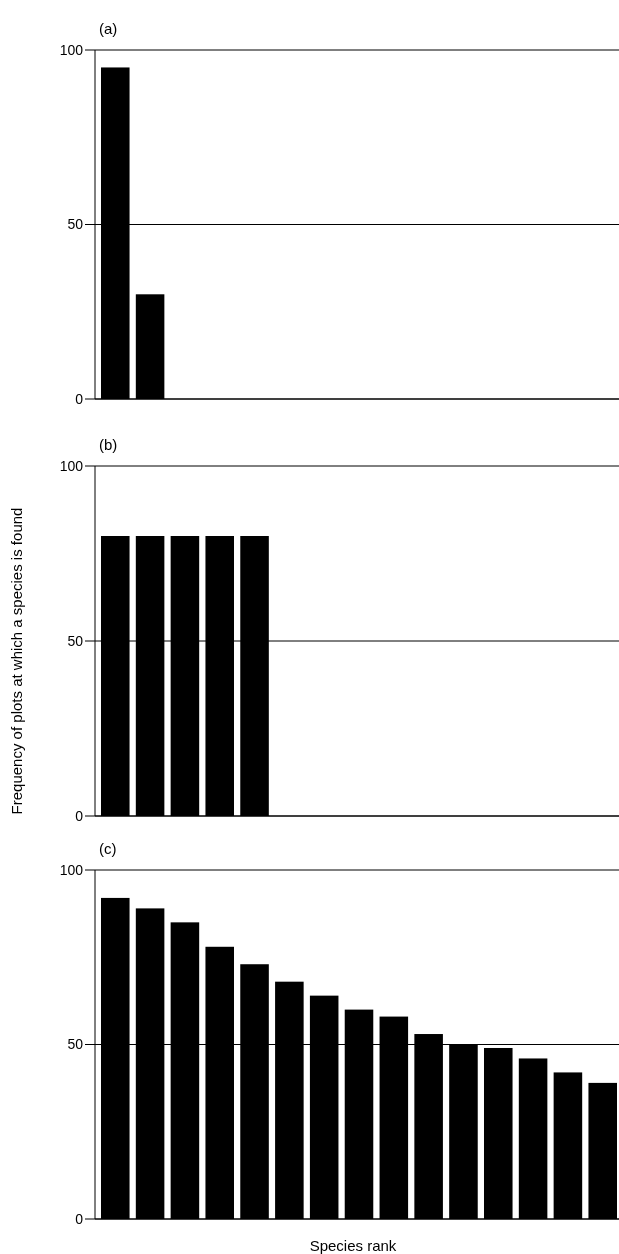 The image size is (619, 1254). I want to click on x-axis-title: Species rank, so click(353, 1245).